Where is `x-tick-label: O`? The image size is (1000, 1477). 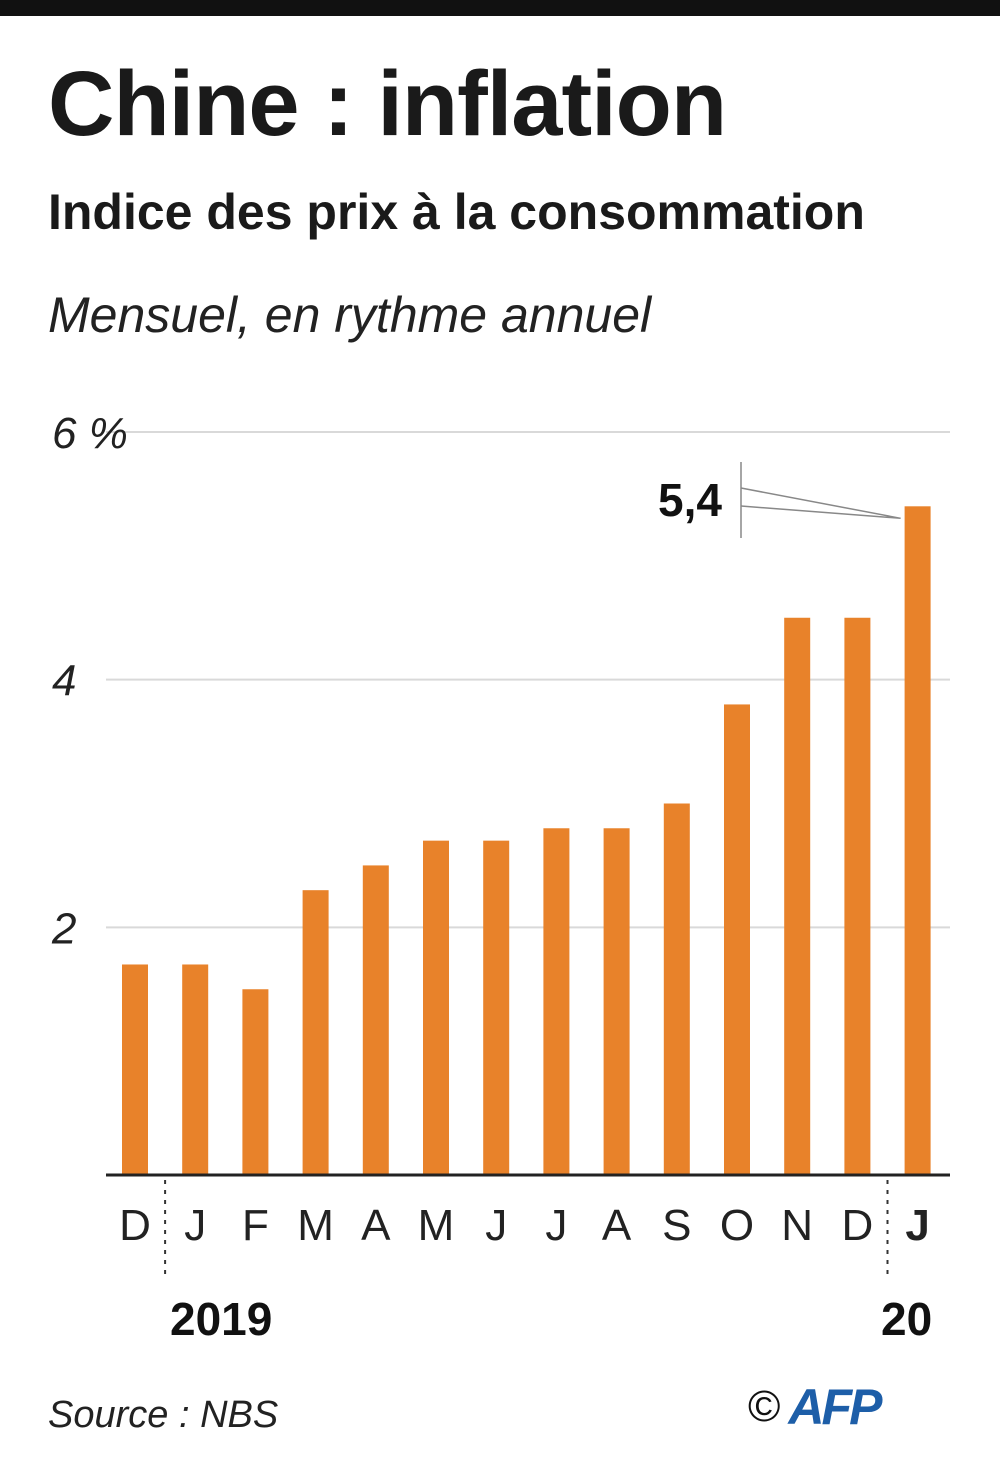
x-tick-label: O is located at coordinates (737, 1225).